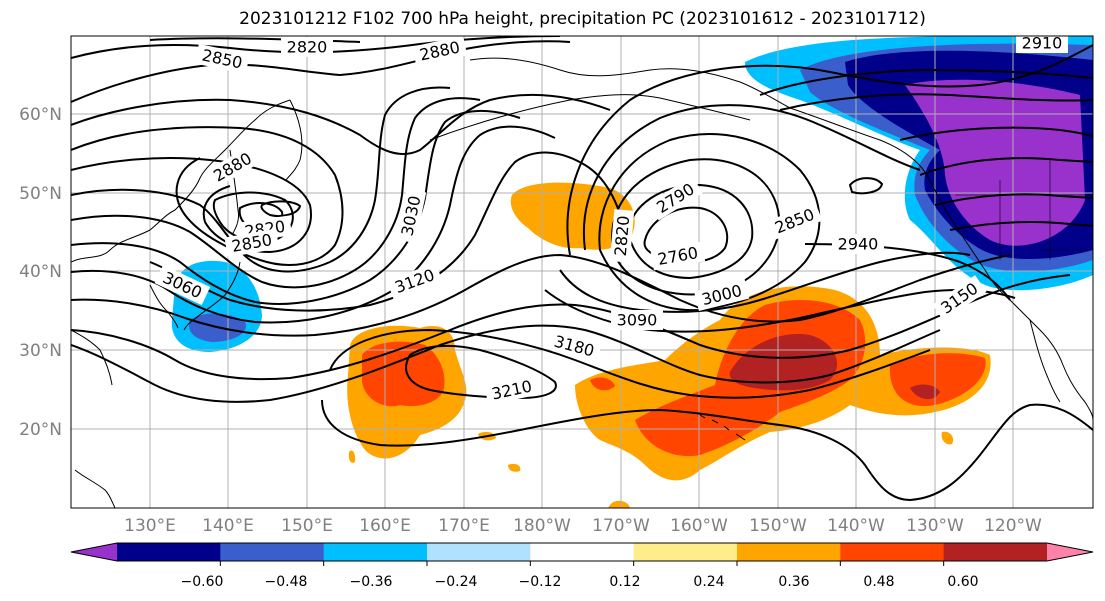 This screenshot has height=601, width=1105. I want to click on contour-trough-west-b, so click(276, 193).